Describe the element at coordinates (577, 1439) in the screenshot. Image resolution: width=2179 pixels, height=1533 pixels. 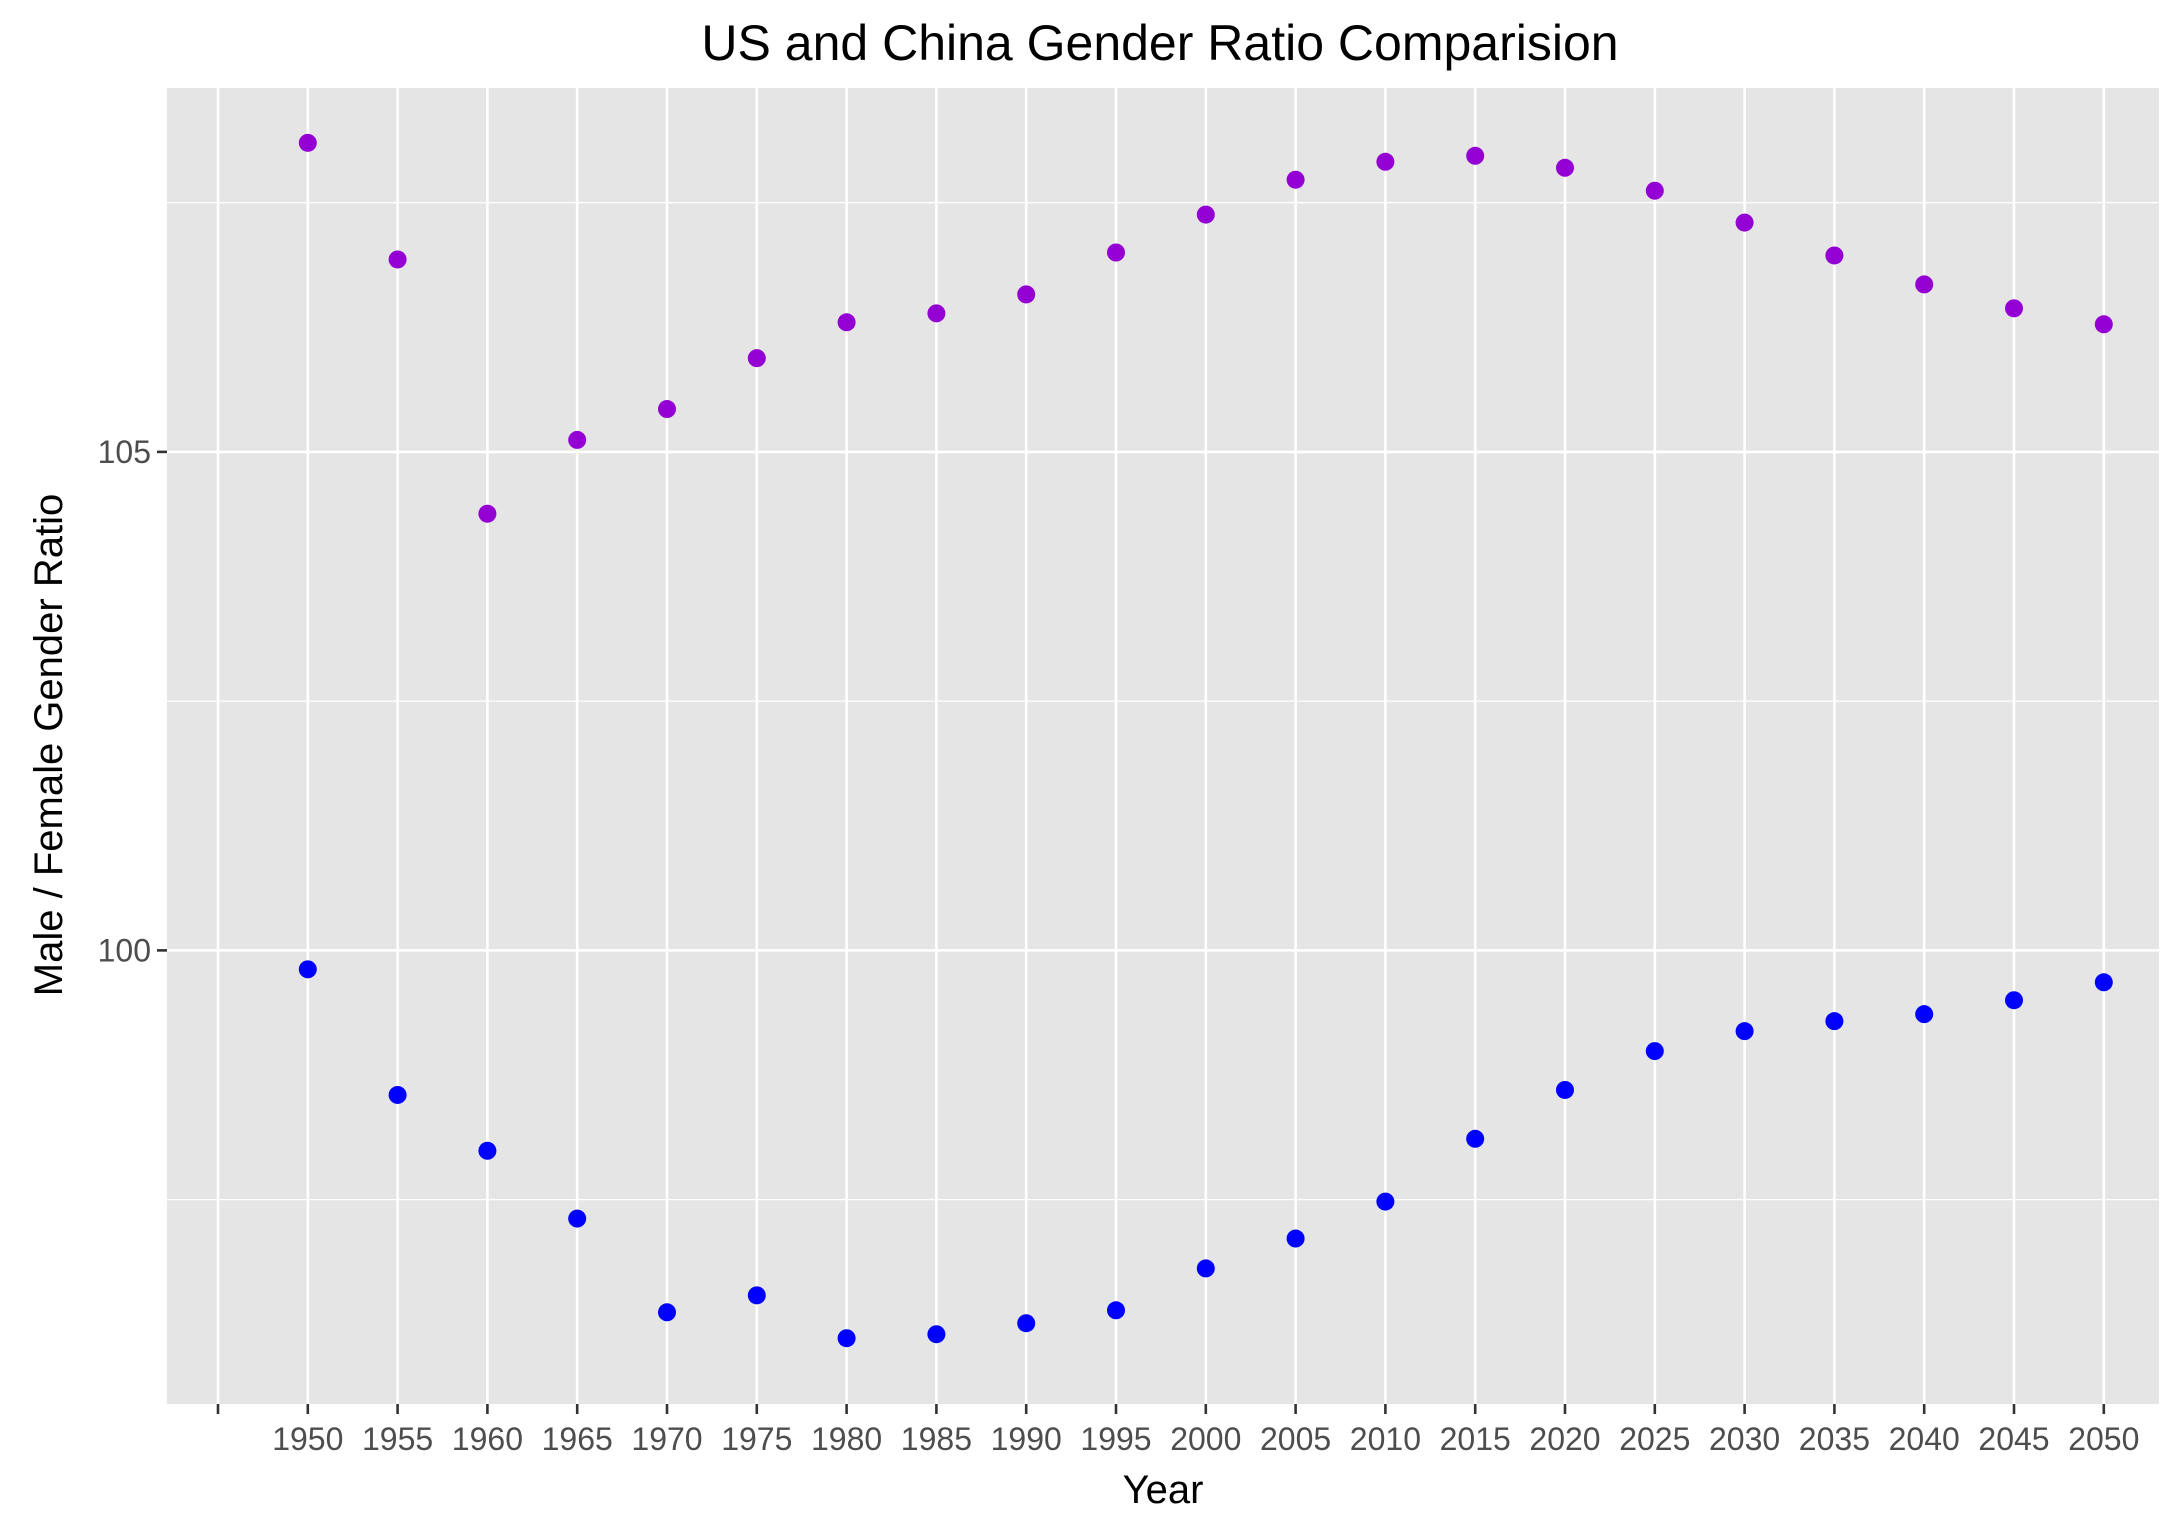
I see `x-tick-label: 1965` at that location.